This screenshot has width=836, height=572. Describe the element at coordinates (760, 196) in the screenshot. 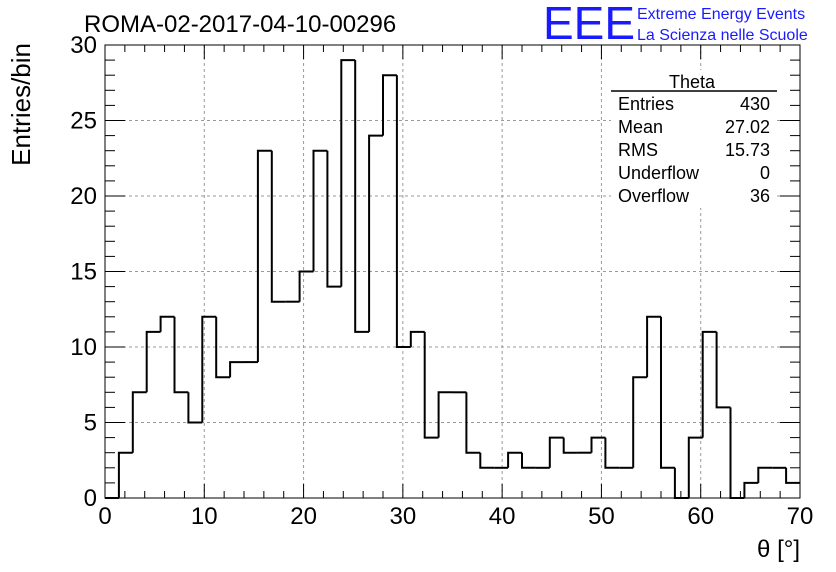

I see `stats-overflow-value: 36` at that location.